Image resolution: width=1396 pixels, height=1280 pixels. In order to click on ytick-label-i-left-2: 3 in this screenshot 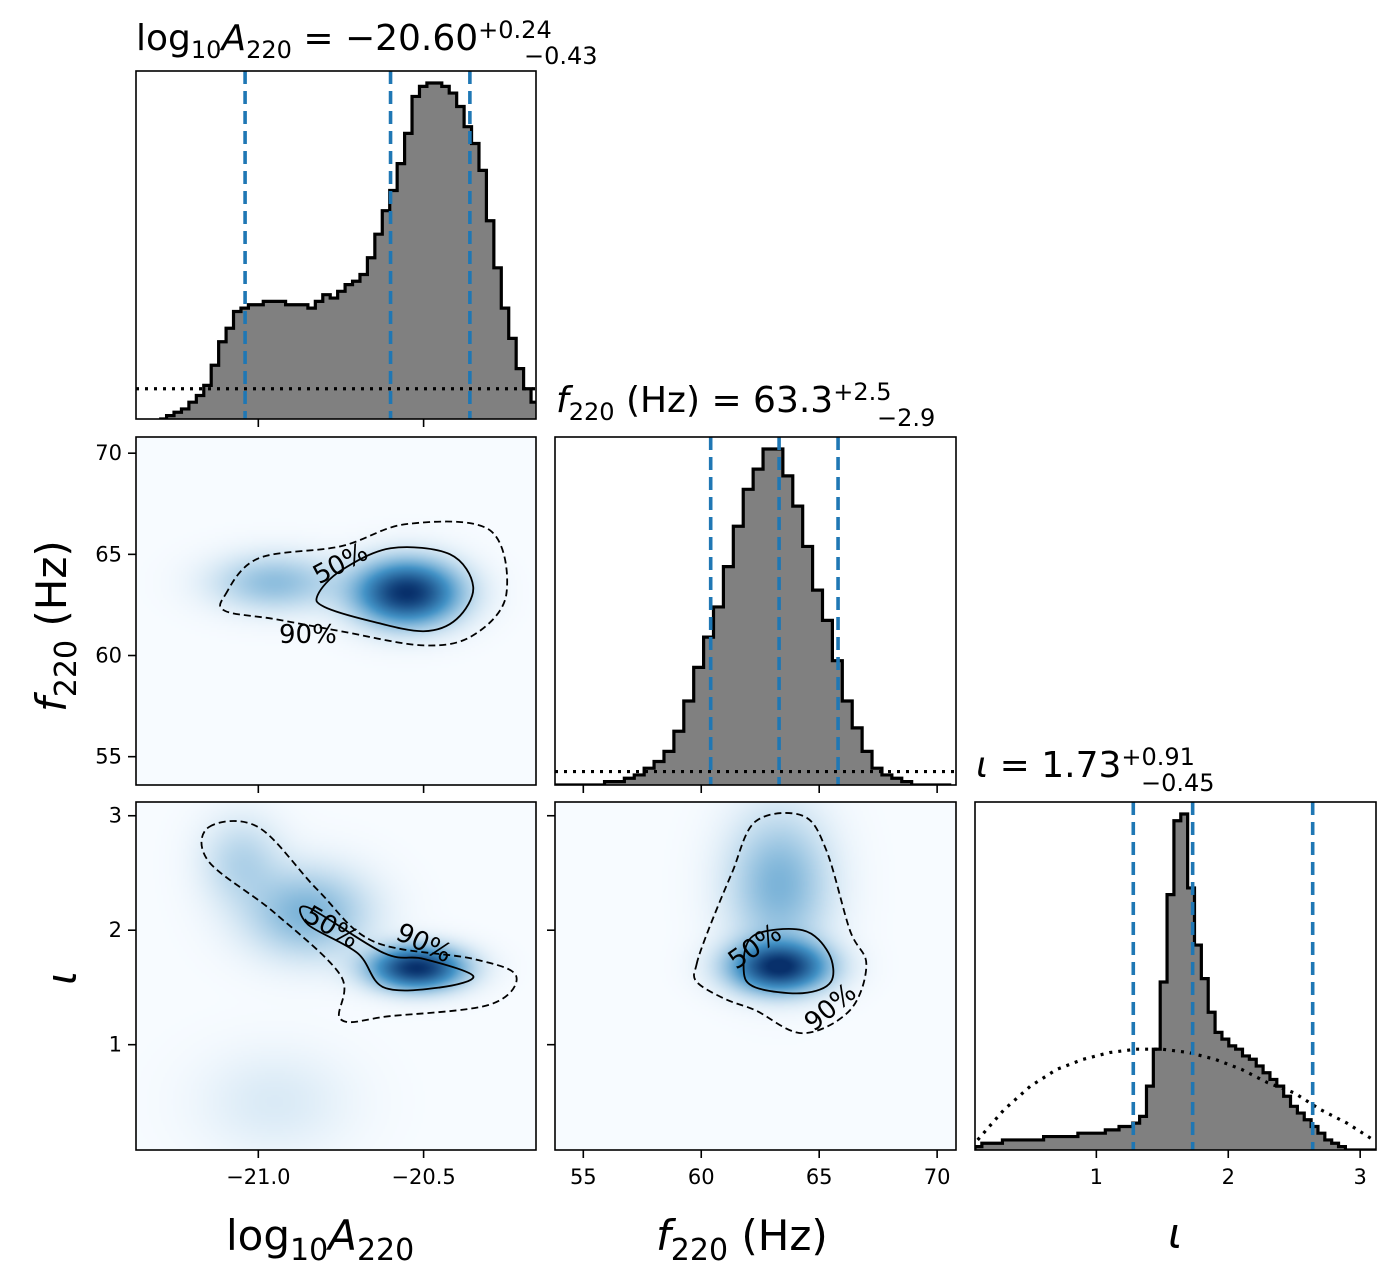, I will do `click(115, 816)`.